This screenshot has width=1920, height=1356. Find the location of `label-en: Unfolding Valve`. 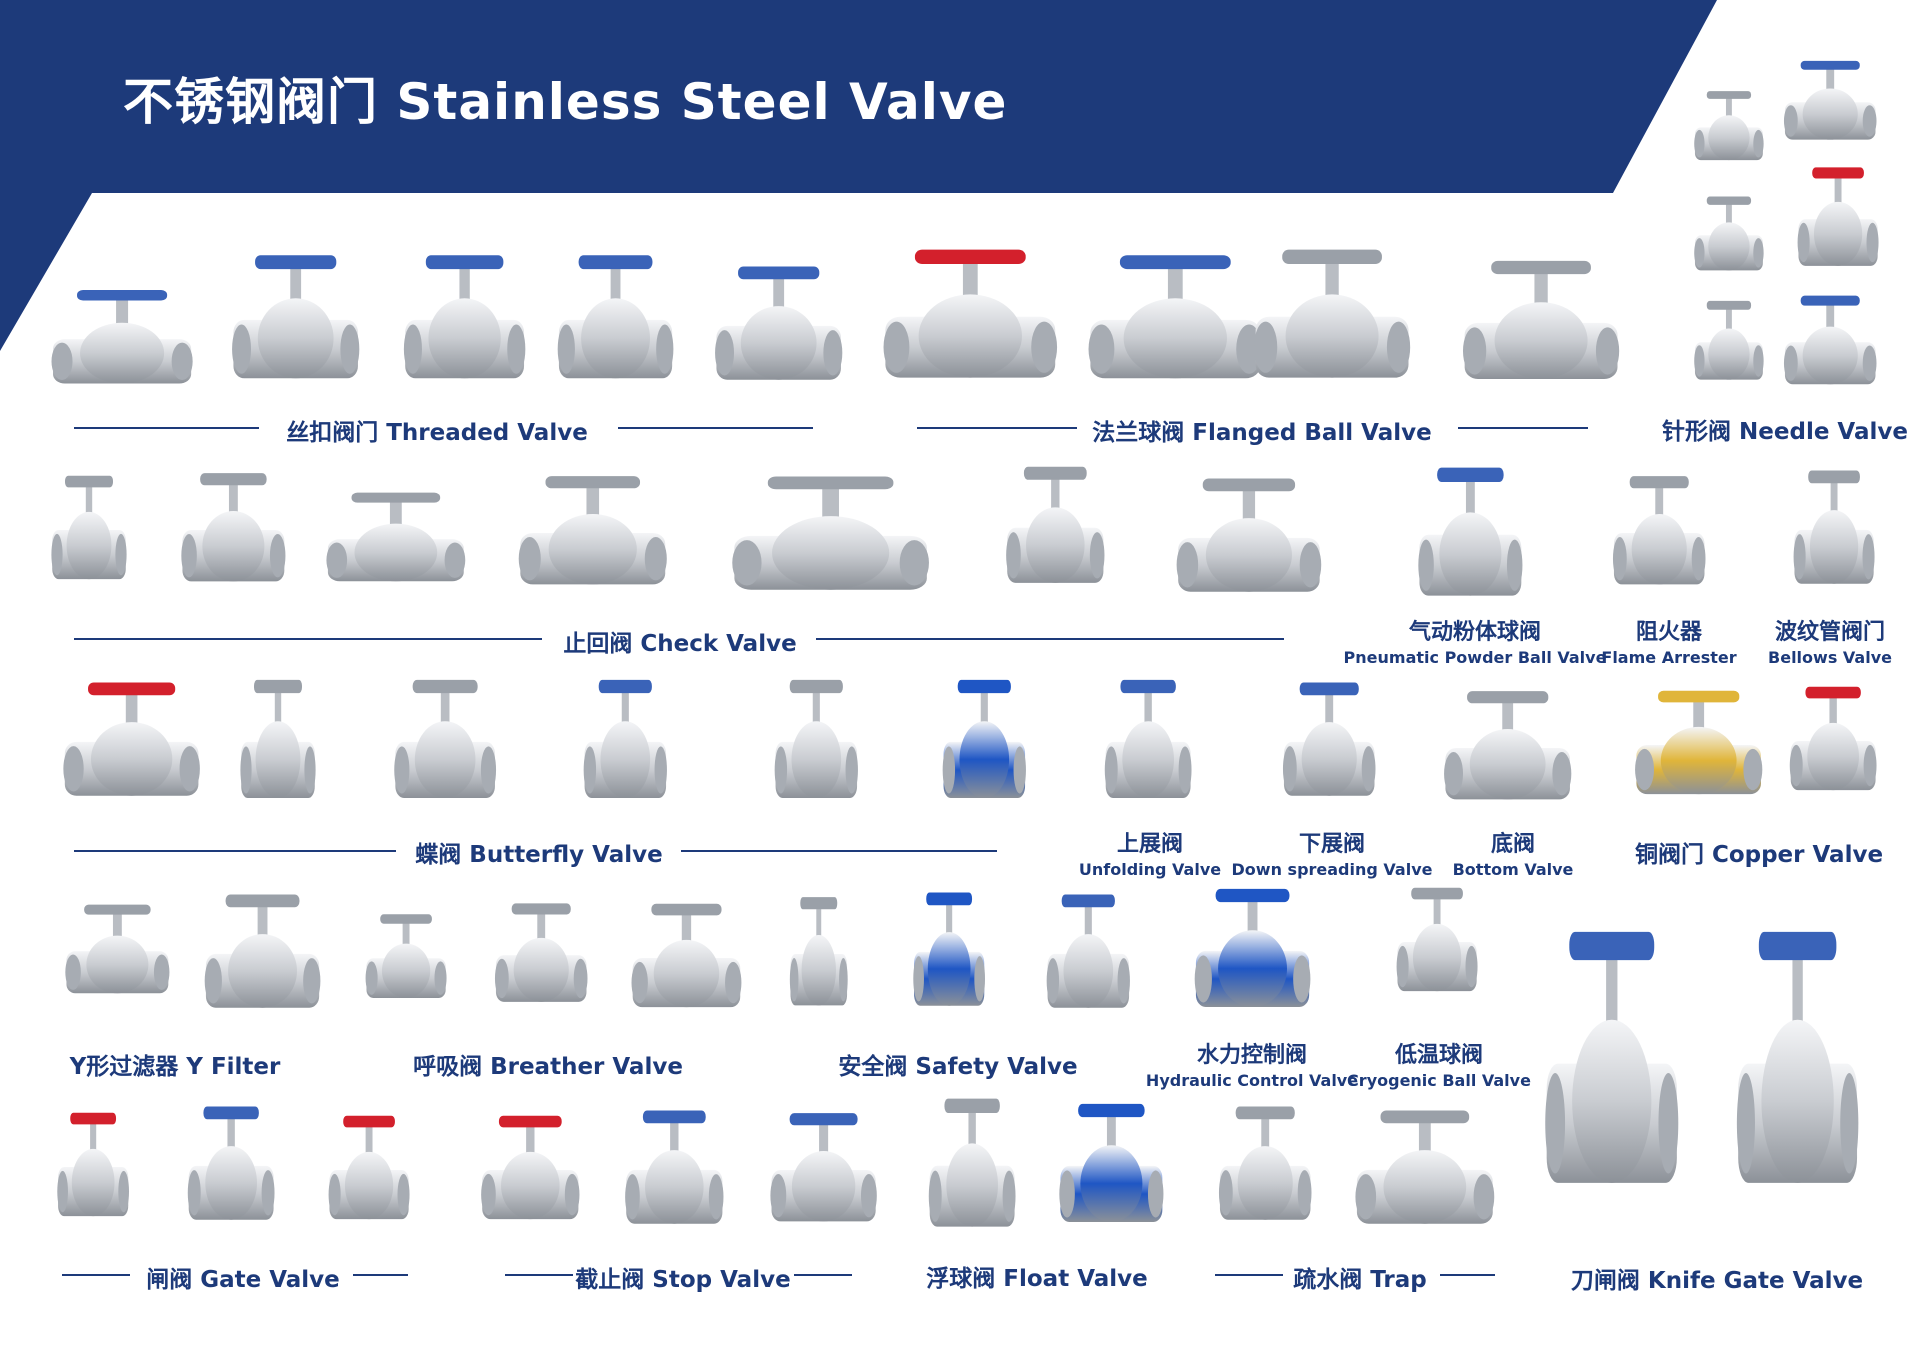

label-en: Unfolding Valve is located at coordinates (1150, 869).